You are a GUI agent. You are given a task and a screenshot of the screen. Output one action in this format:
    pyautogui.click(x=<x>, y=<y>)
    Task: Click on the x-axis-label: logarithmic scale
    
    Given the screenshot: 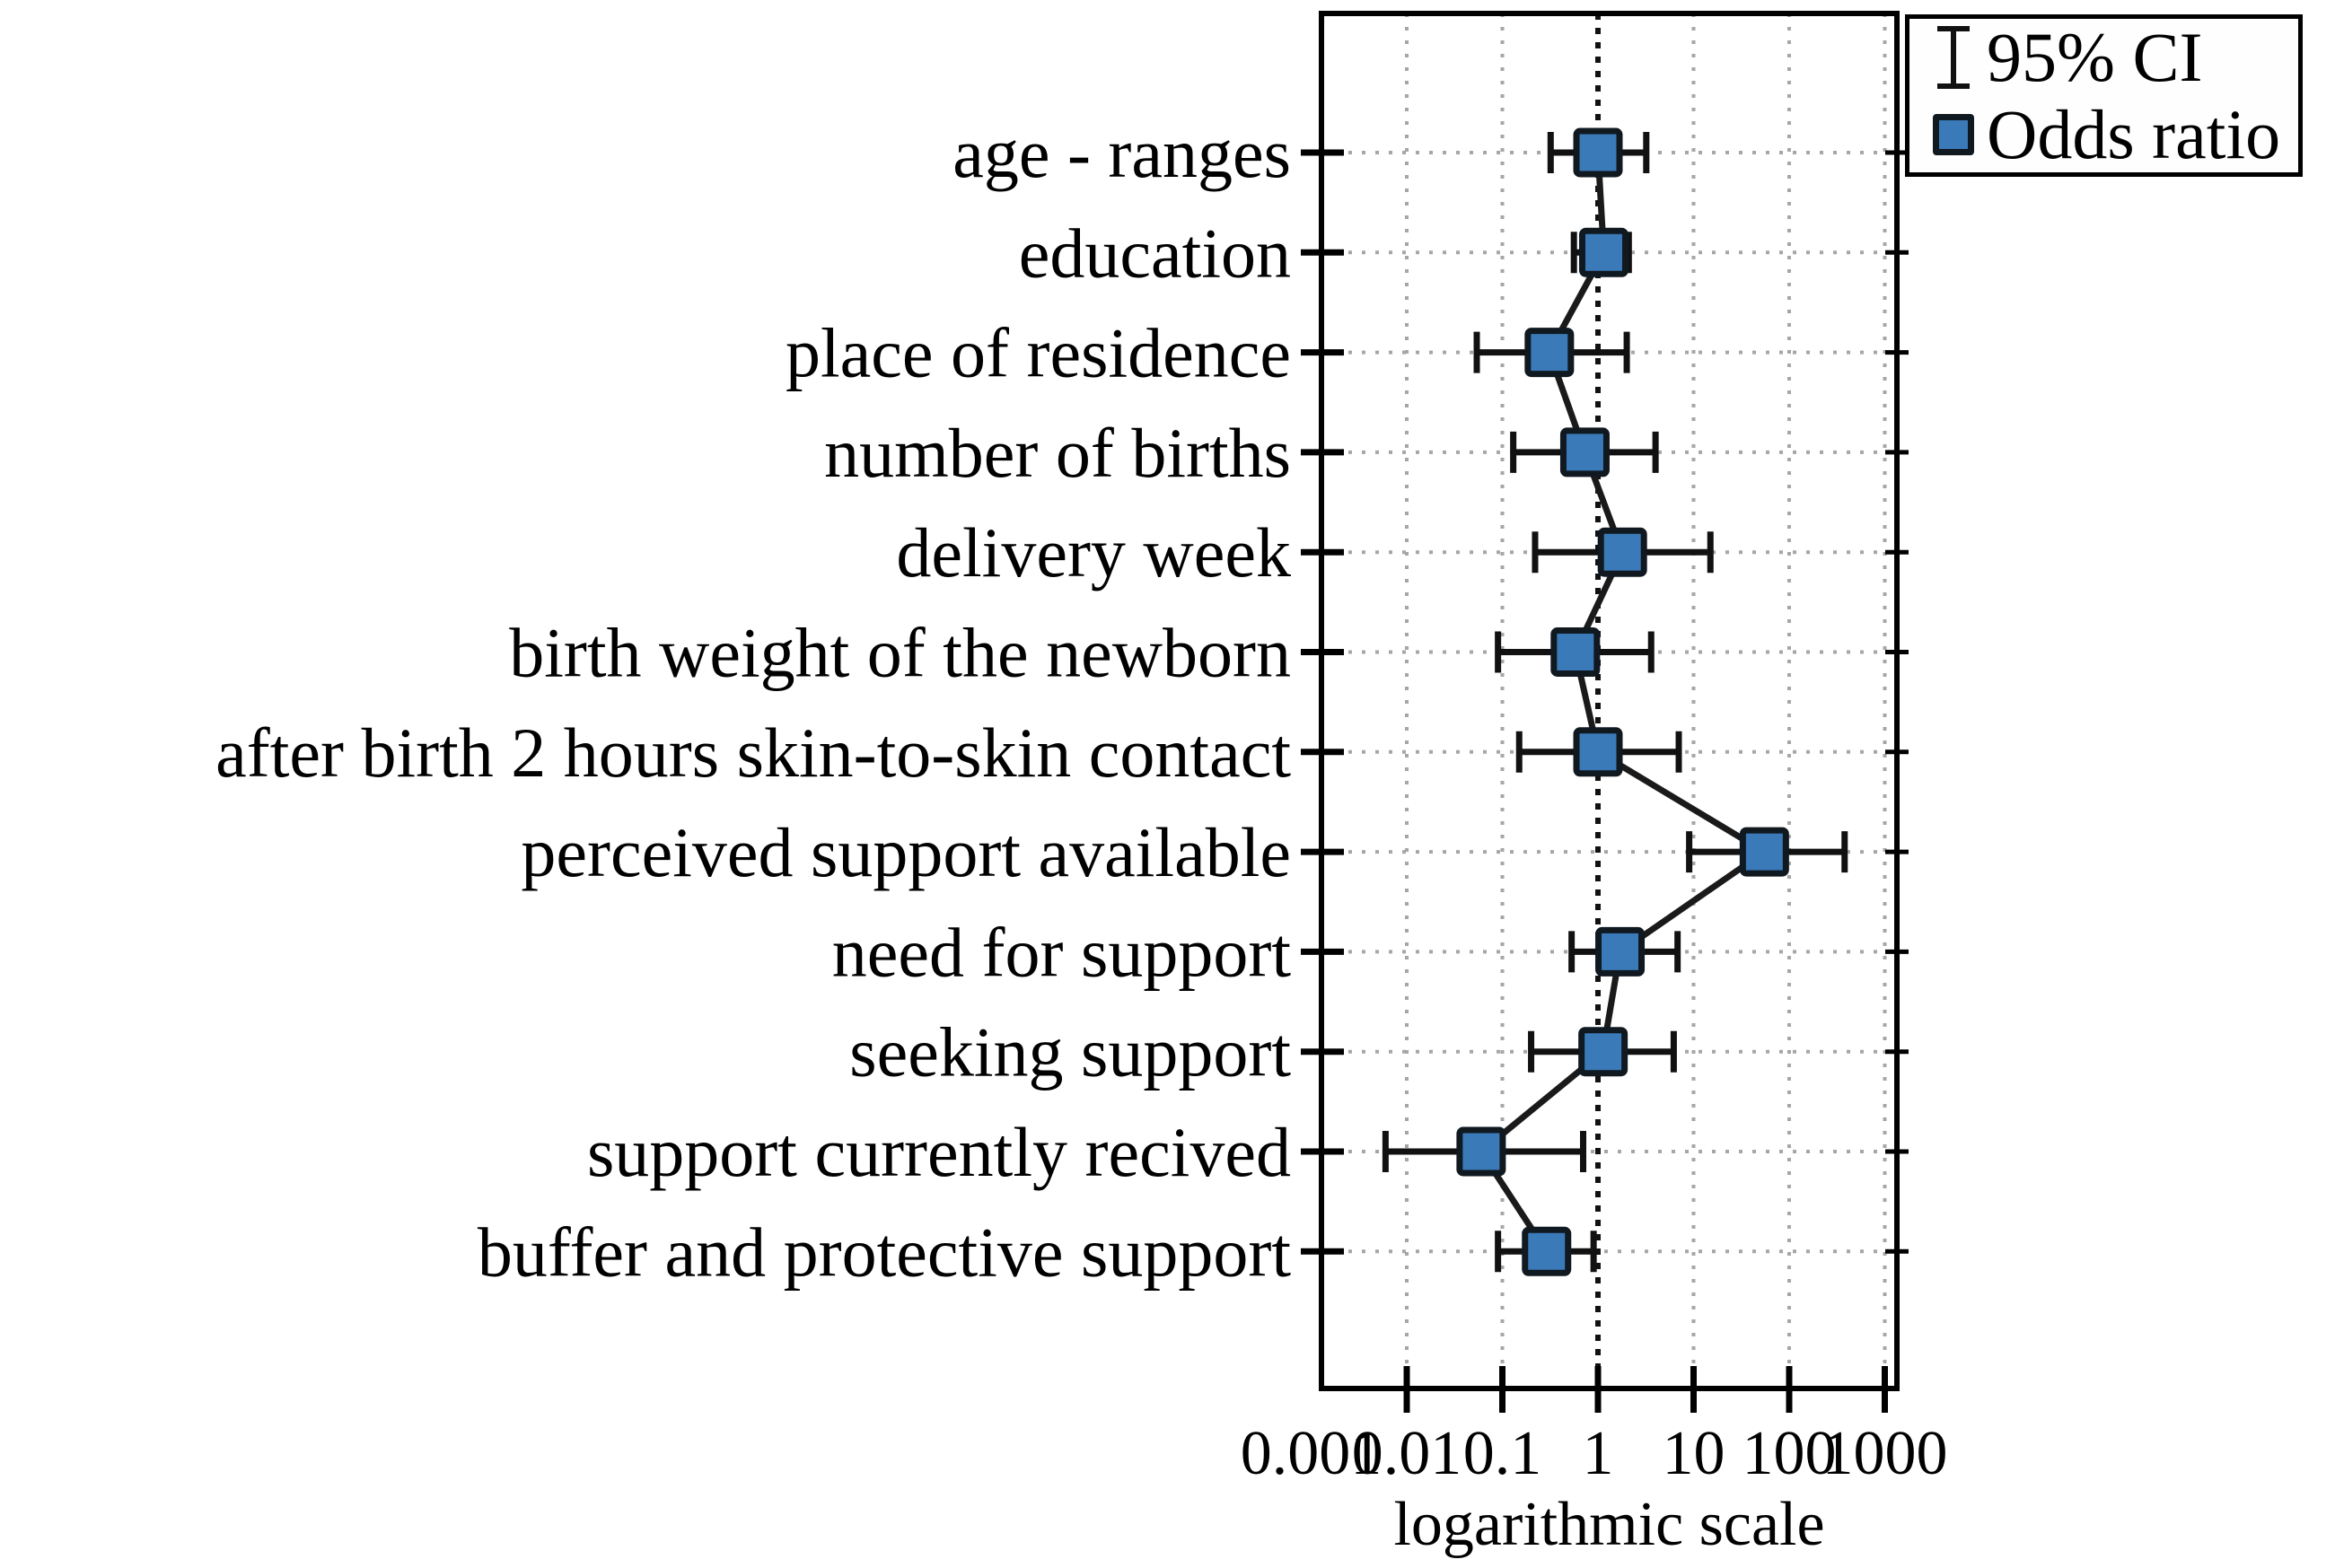 What is the action you would take?
    pyautogui.click(x=1609, y=1525)
    